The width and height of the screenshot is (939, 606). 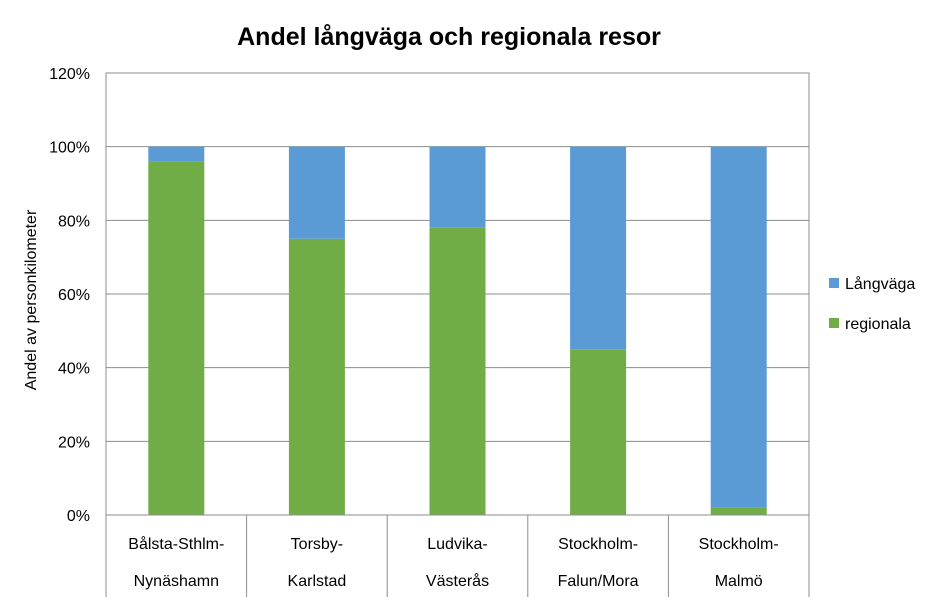 What do you see at coordinates (878, 324) in the screenshot?
I see `legend-label-regionala: regionala` at bounding box center [878, 324].